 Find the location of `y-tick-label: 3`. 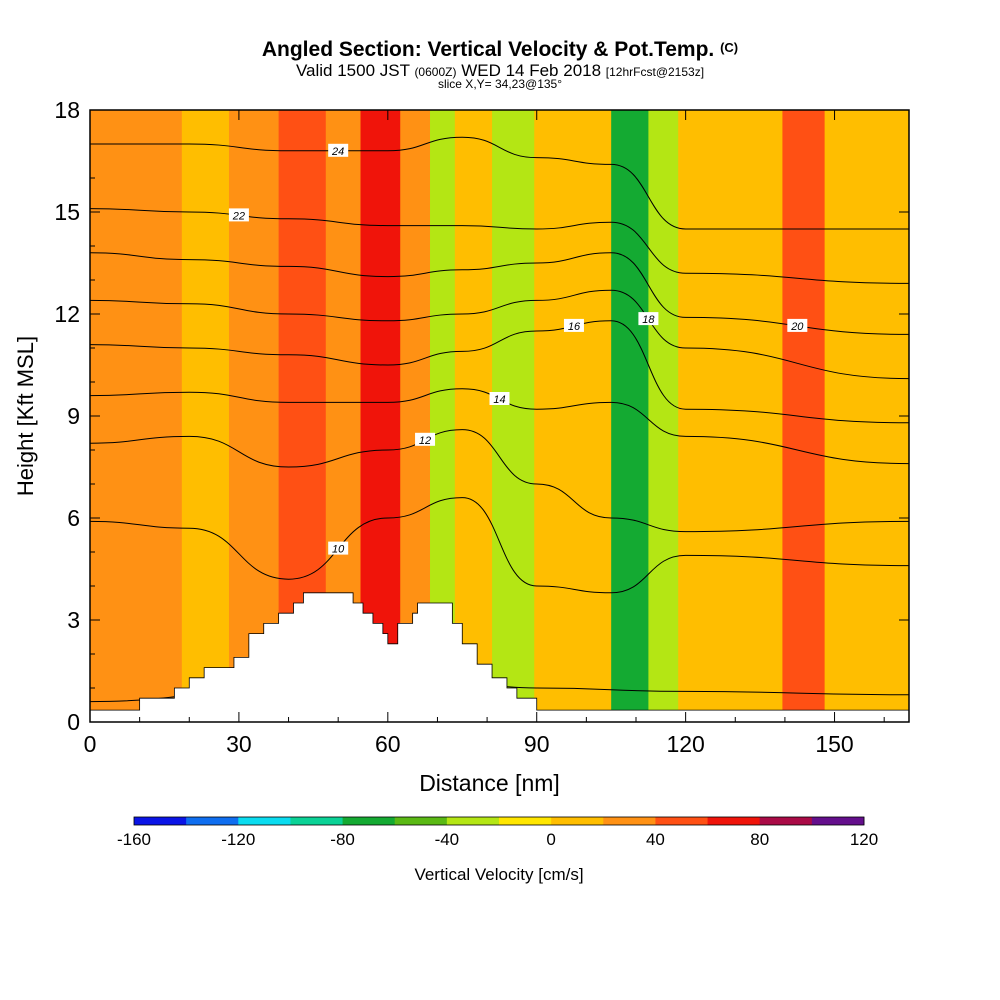

y-tick-label: 3 is located at coordinates (73, 620).